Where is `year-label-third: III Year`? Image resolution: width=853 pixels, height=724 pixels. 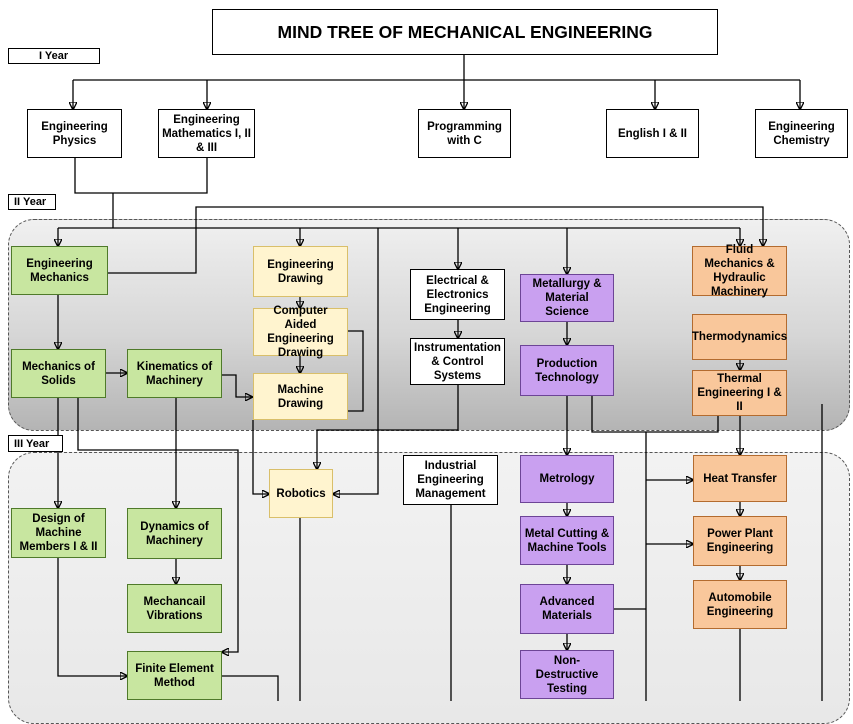
year-label-third: III Year is located at coordinates (35, 443).